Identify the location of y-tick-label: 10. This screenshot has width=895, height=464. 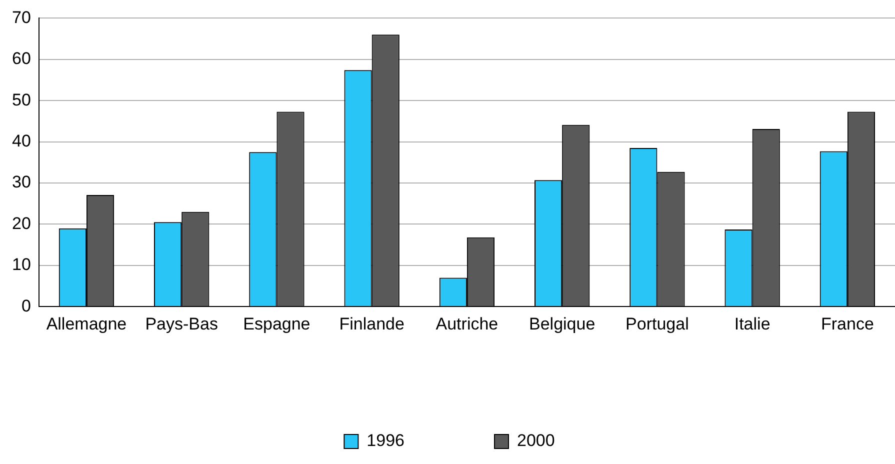
(21, 264).